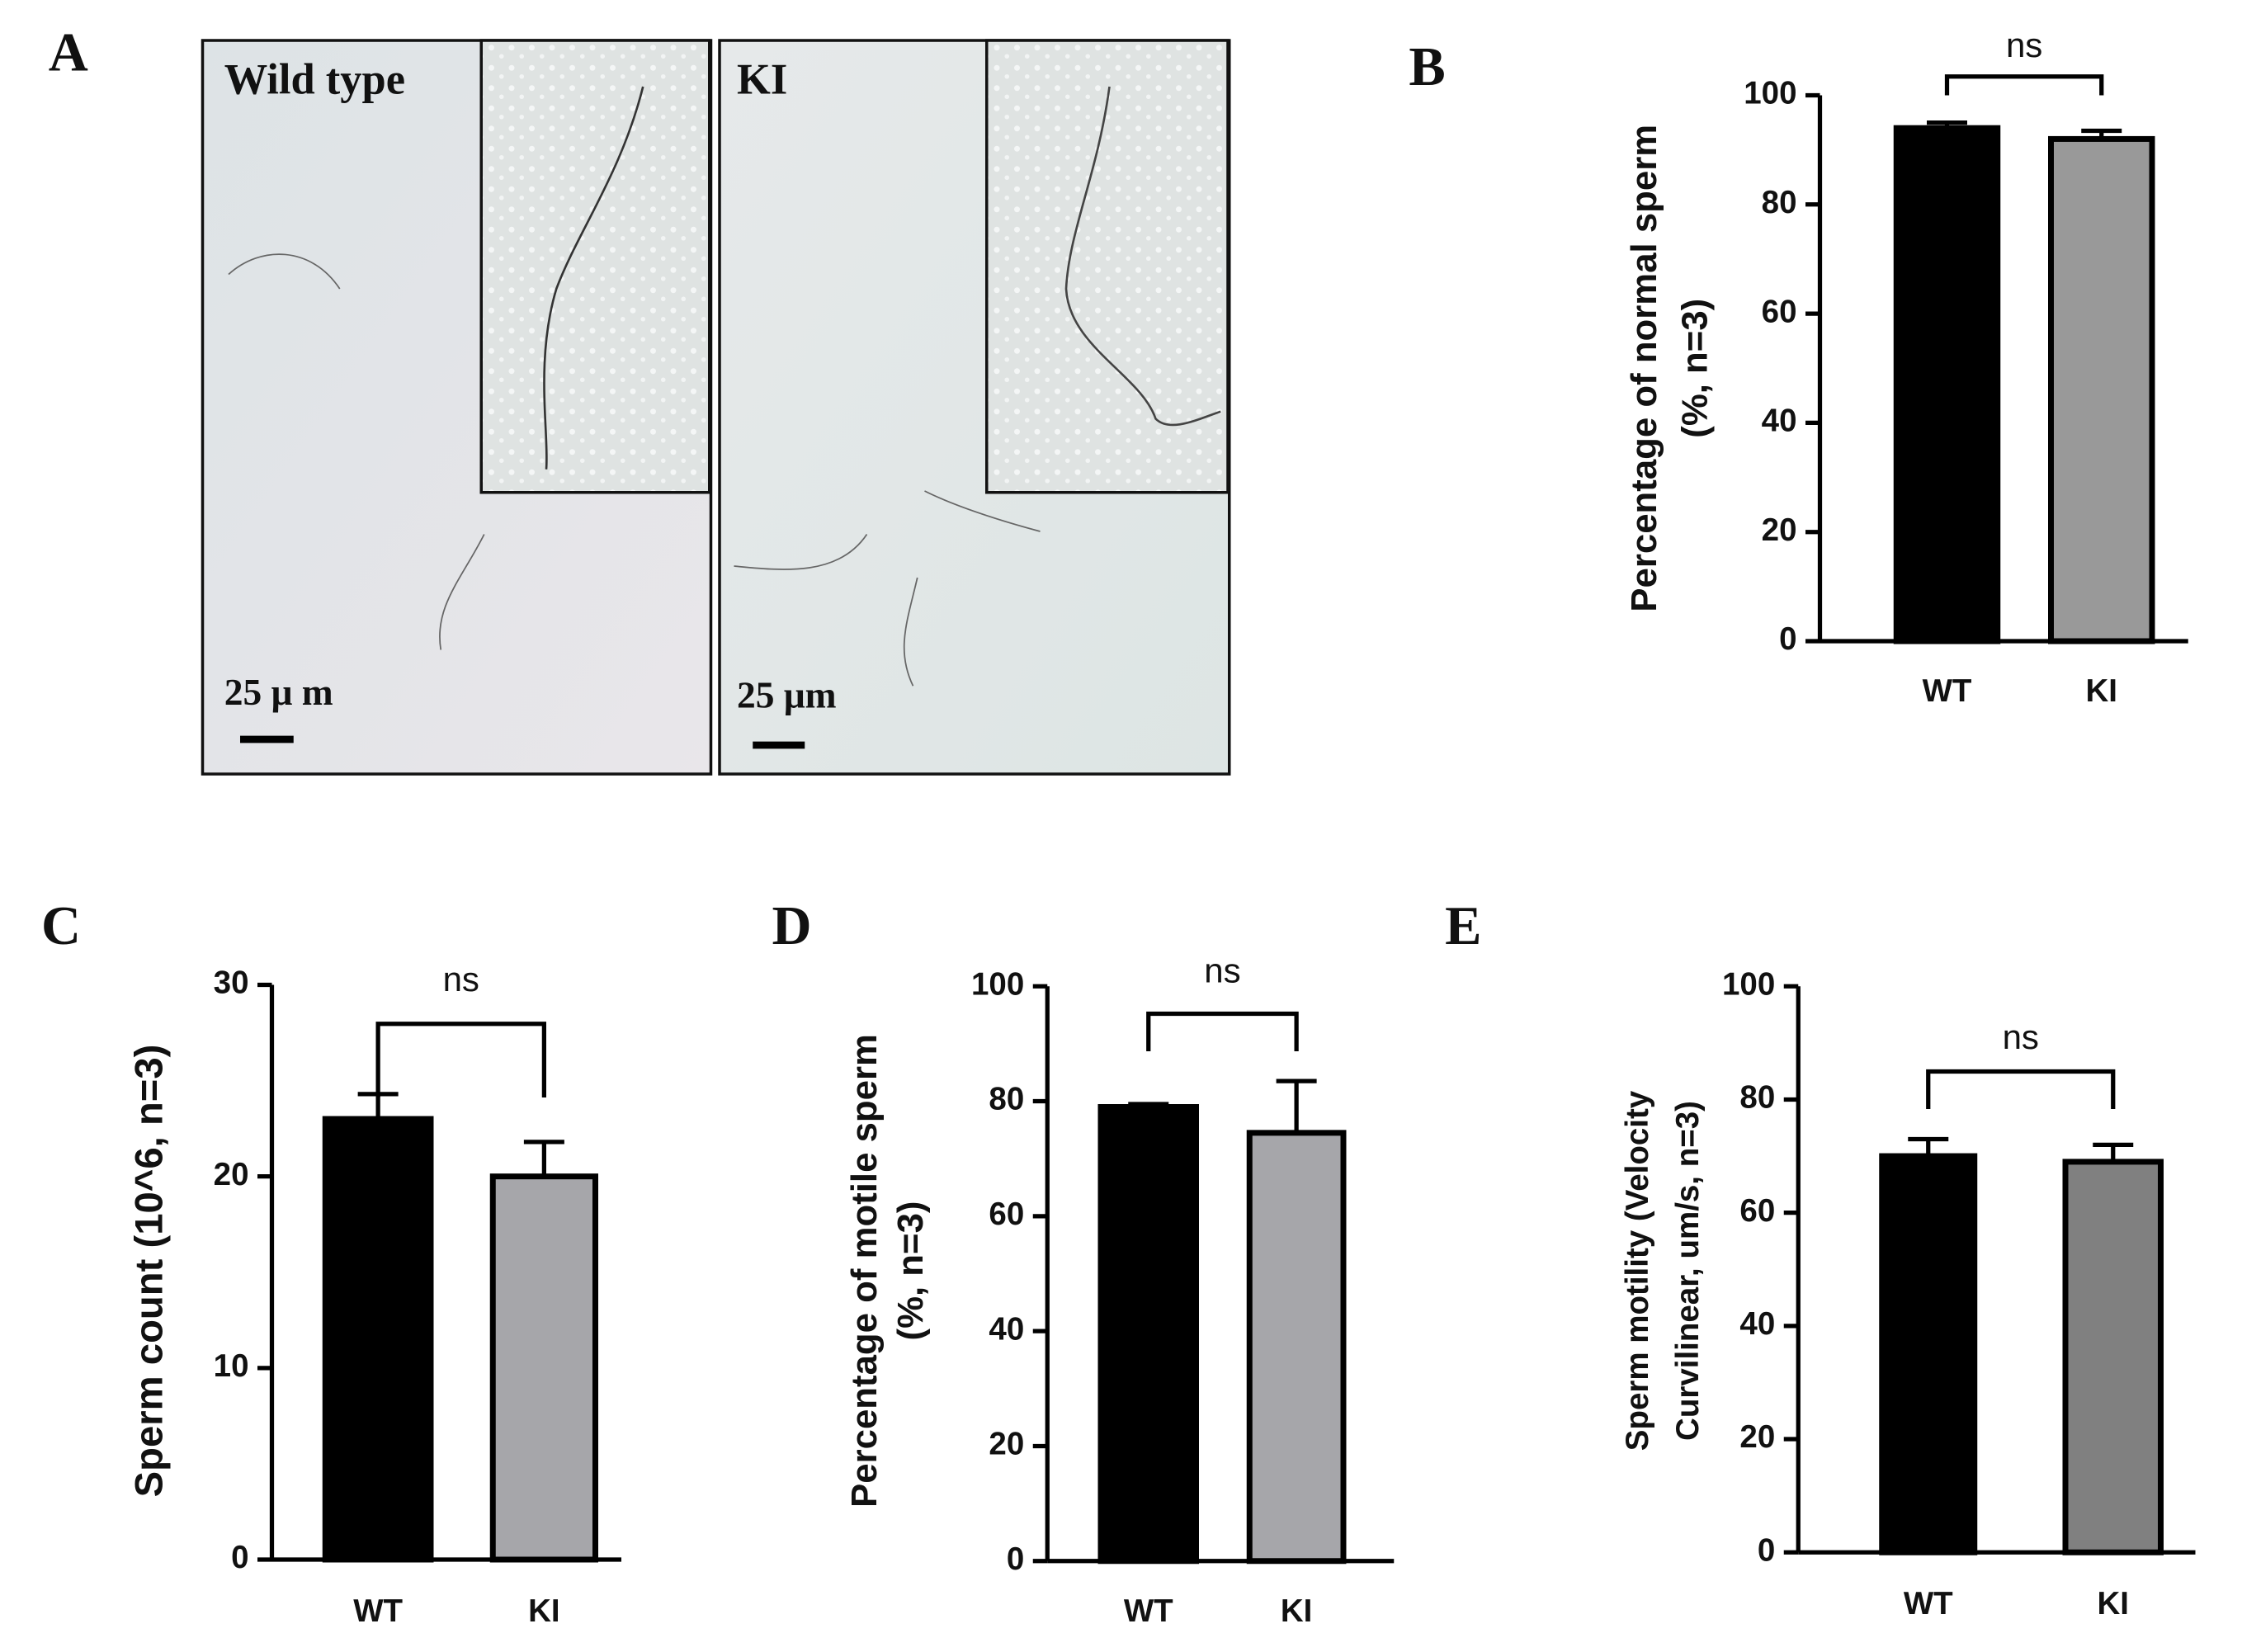 This screenshot has width=2242, height=1652. I want to click on y-axis-label: Percentage of motile sperm, so click(865, 1271).